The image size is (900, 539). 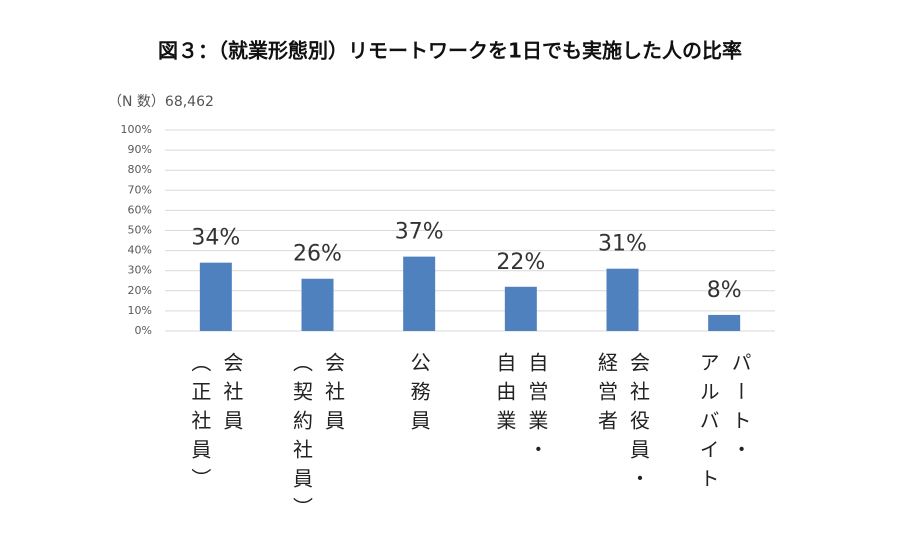 I want to click on x-tick-label: 公務員, so click(x=419, y=395).